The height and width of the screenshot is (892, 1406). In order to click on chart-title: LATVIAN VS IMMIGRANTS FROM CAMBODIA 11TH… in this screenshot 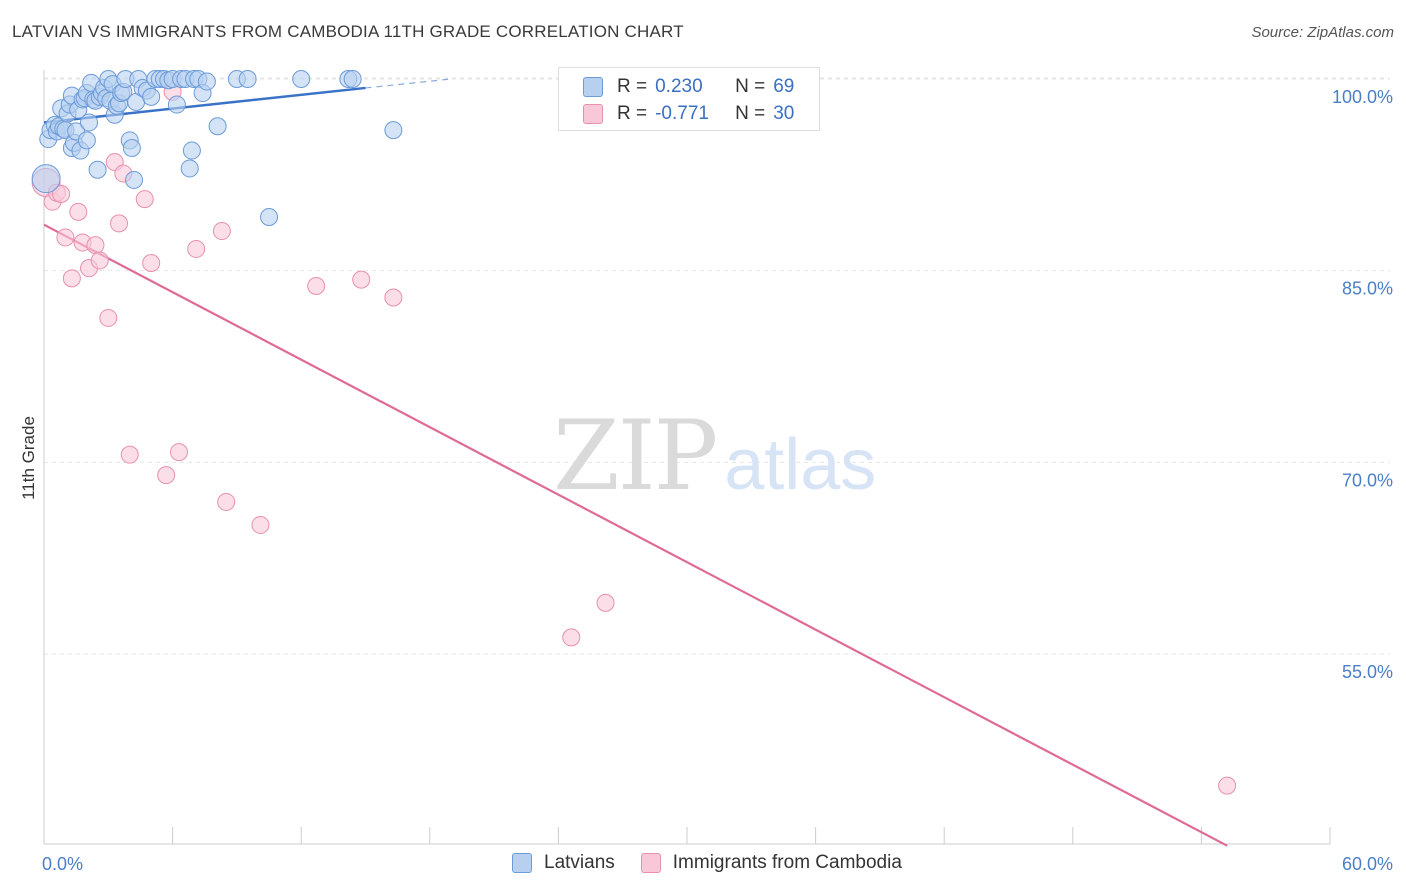, I will do `click(348, 31)`.